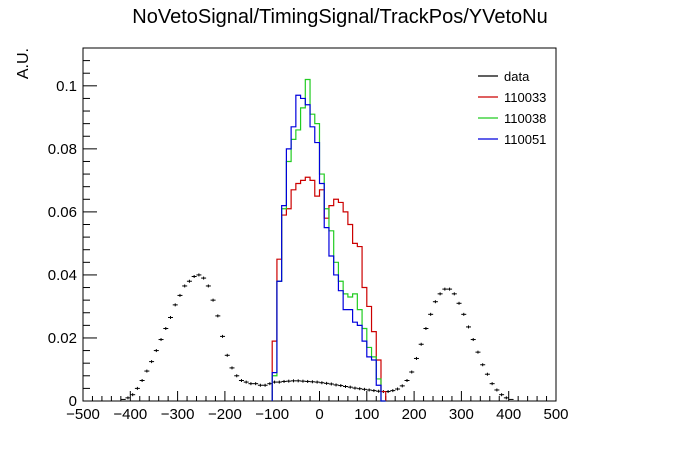 This screenshot has width=696, height=472. What do you see at coordinates (62, 338) in the screenshot?
I see `y-tick-label: 0.02` at bounding box center [62, 338].